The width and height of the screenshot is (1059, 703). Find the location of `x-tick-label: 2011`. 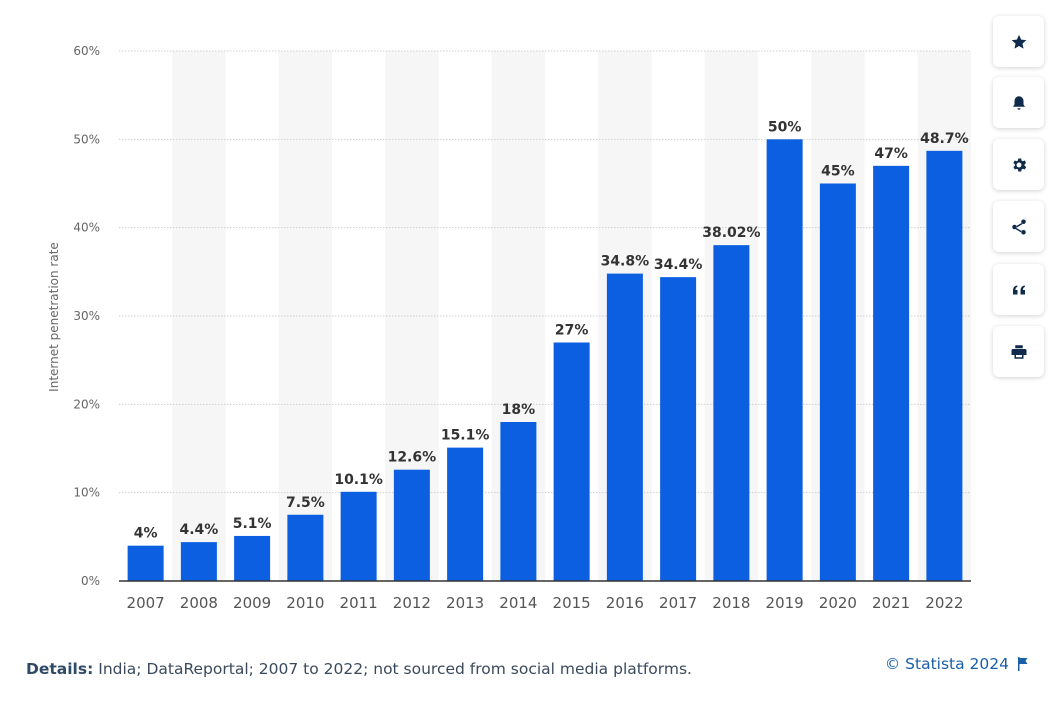

x-tick-label: 2011 is located at coordinates (359, 603).